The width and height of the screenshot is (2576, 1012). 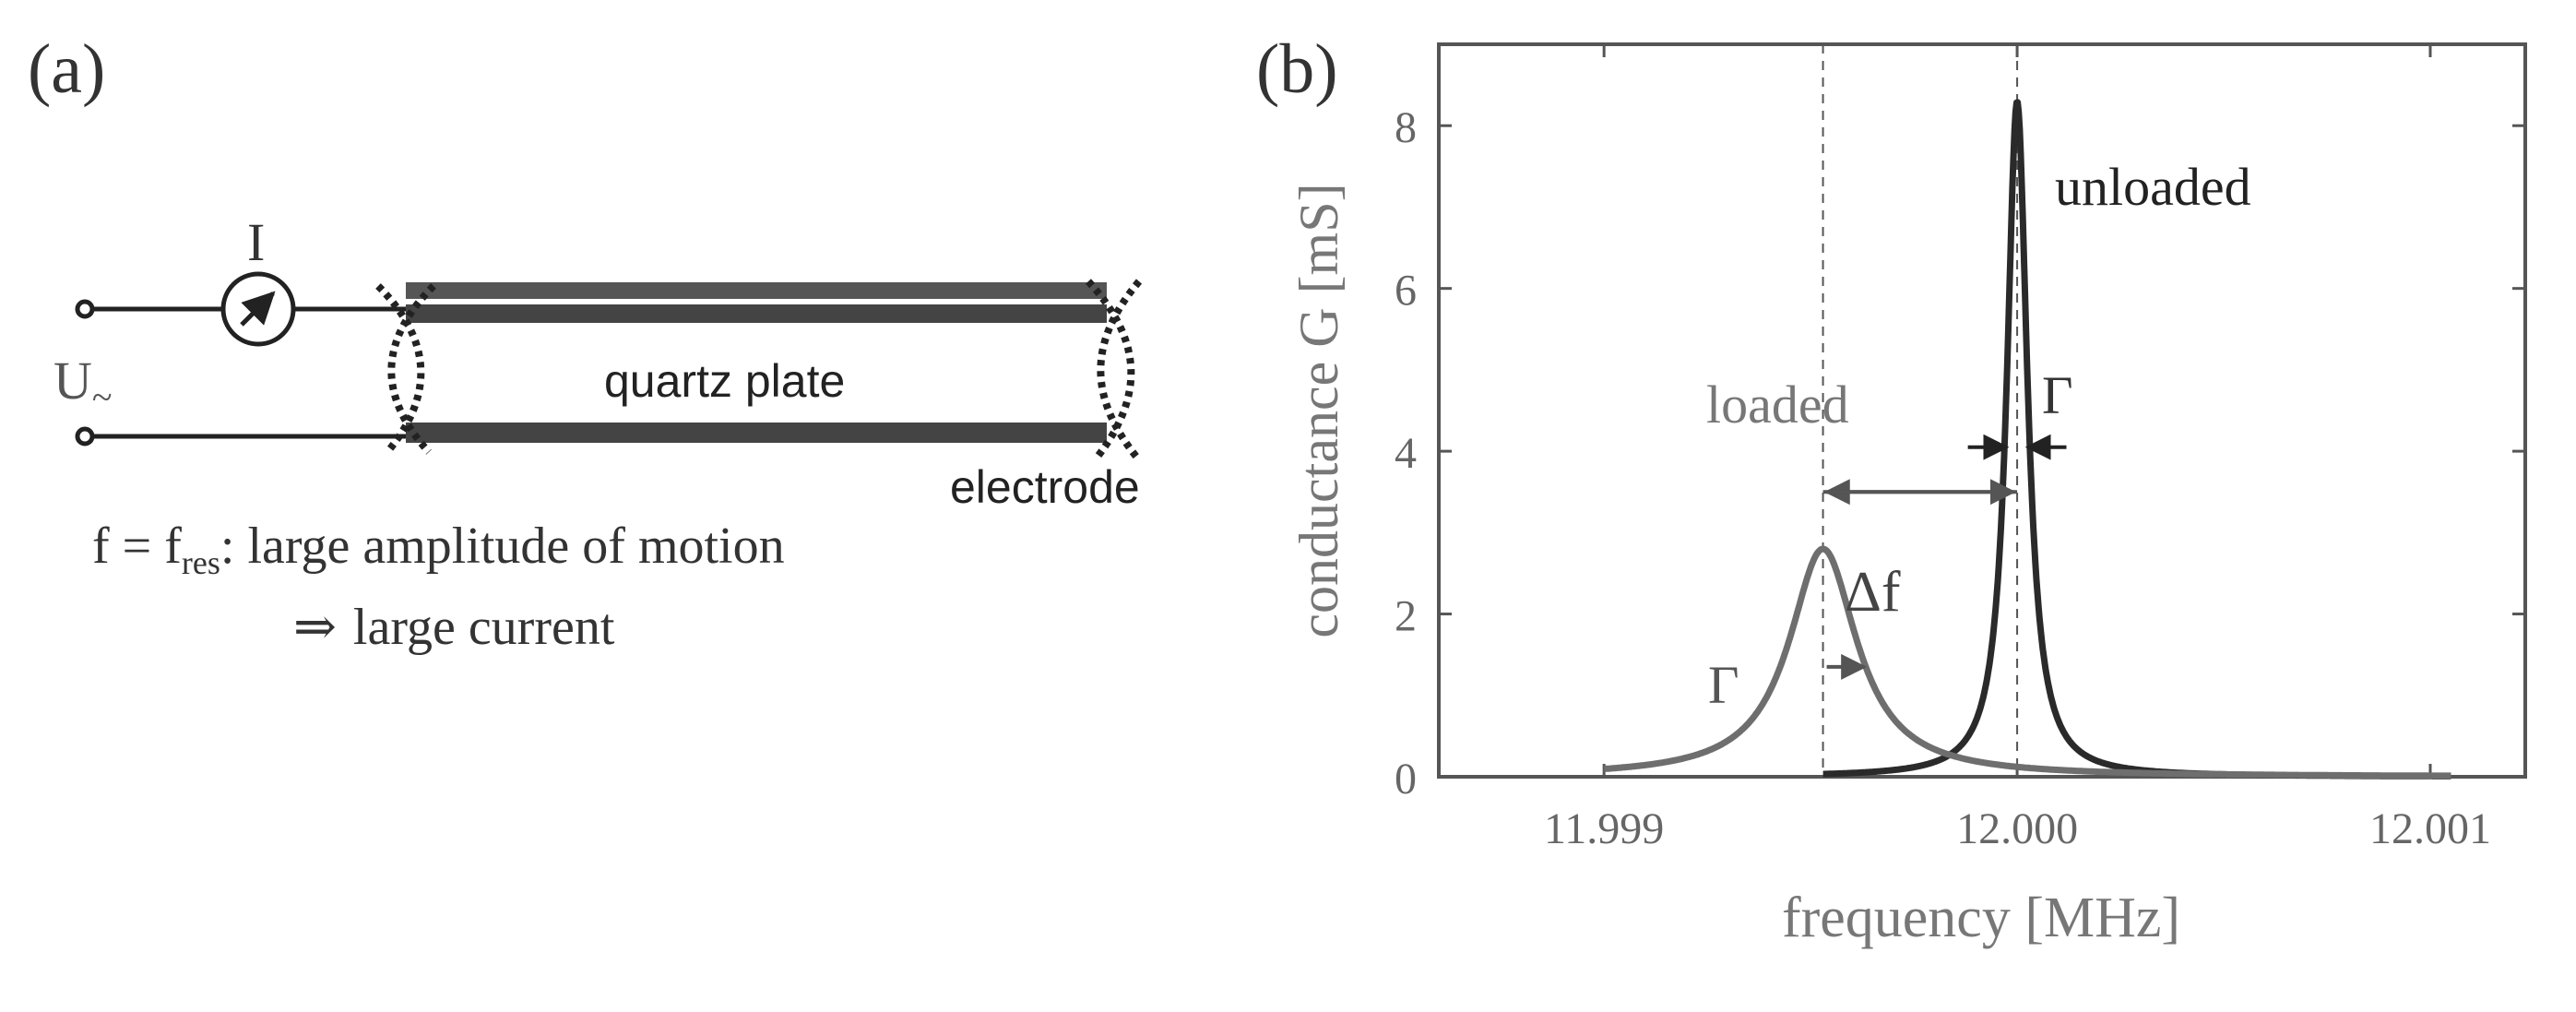 What do you see at coordinates (1406, 292) in the screenshot?
I see `y-tick-label: 6` at bounding box center [1406, 292].